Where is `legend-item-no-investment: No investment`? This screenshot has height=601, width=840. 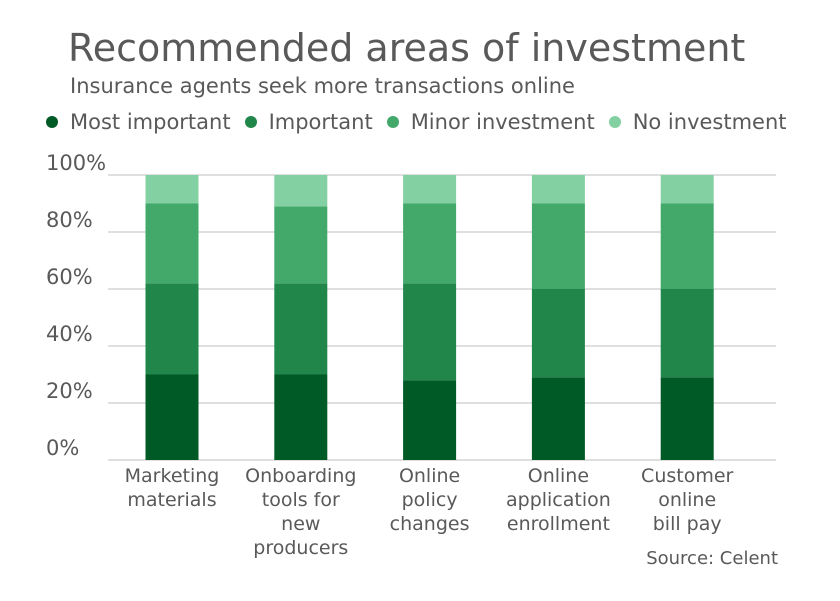 legend-item-no-investment: No investment is located at coordinates (697, 122).